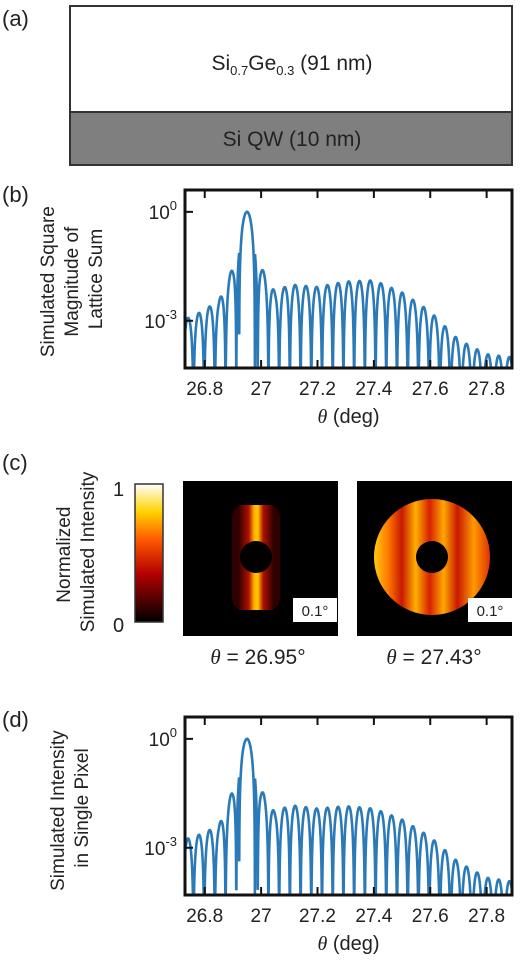 Image resolution: width=520 pixels, height=966 pixels. Describe the element at coordinates (15, 194) in the screenshot. I see `panel-b-label: (b)` at that location.